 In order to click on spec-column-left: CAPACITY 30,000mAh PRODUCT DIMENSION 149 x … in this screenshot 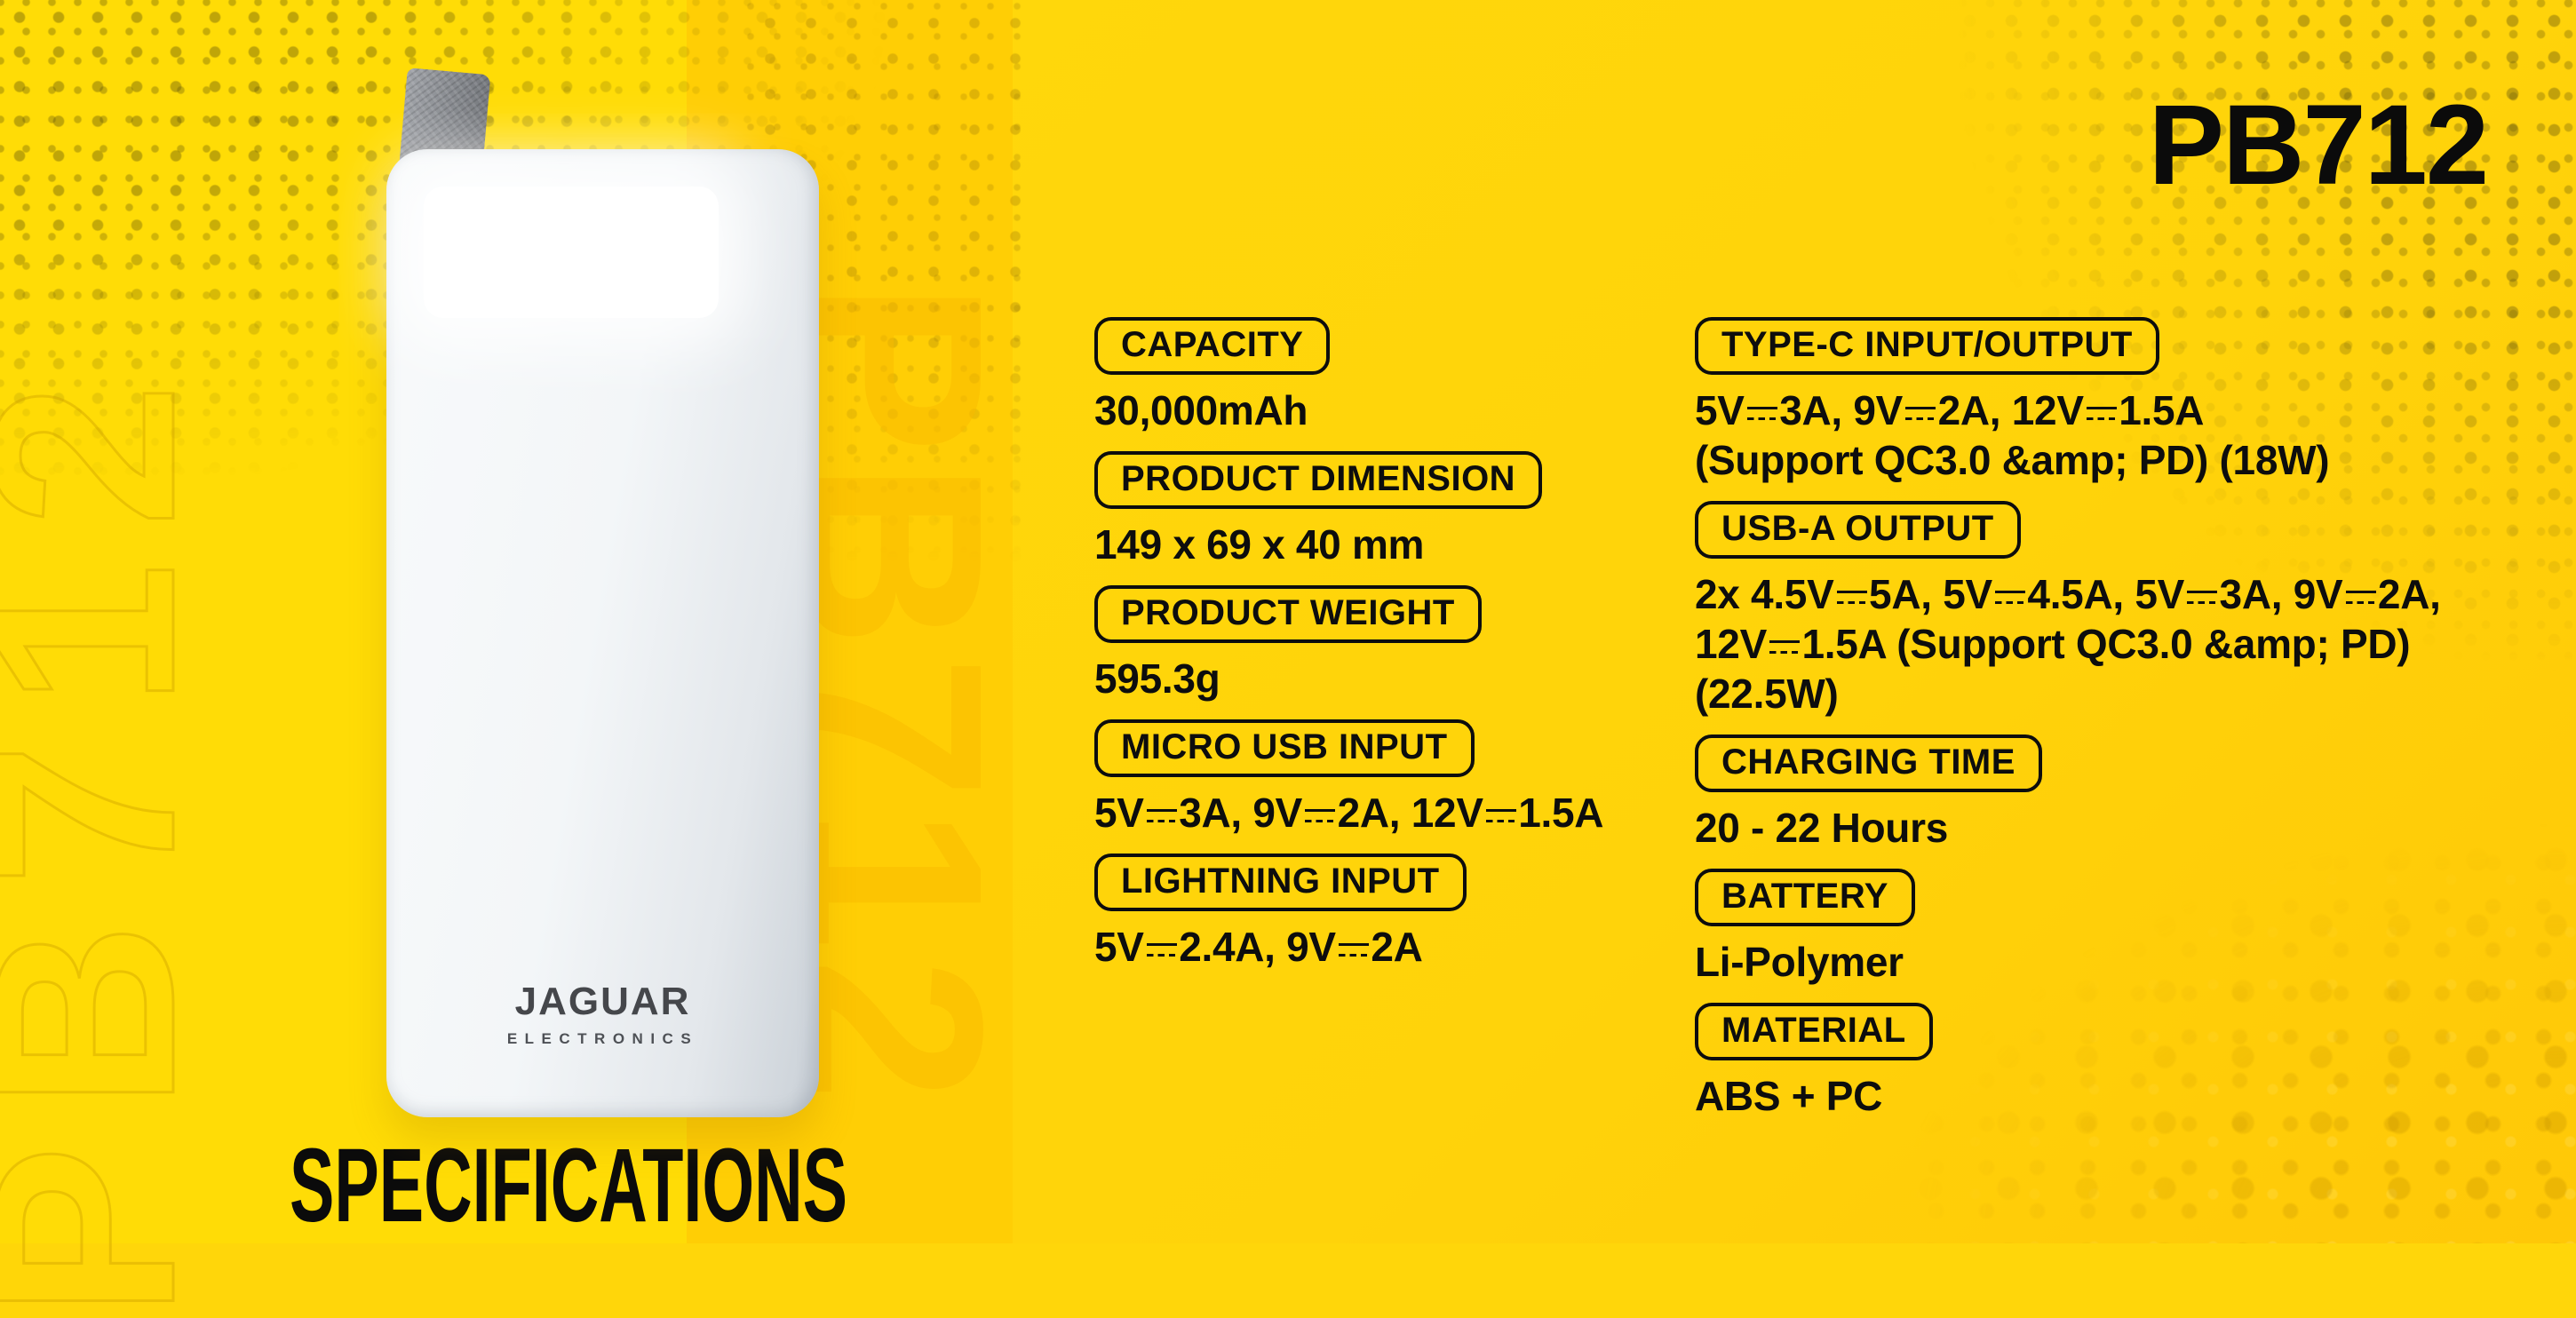, I will do `click(1387, 652)`.